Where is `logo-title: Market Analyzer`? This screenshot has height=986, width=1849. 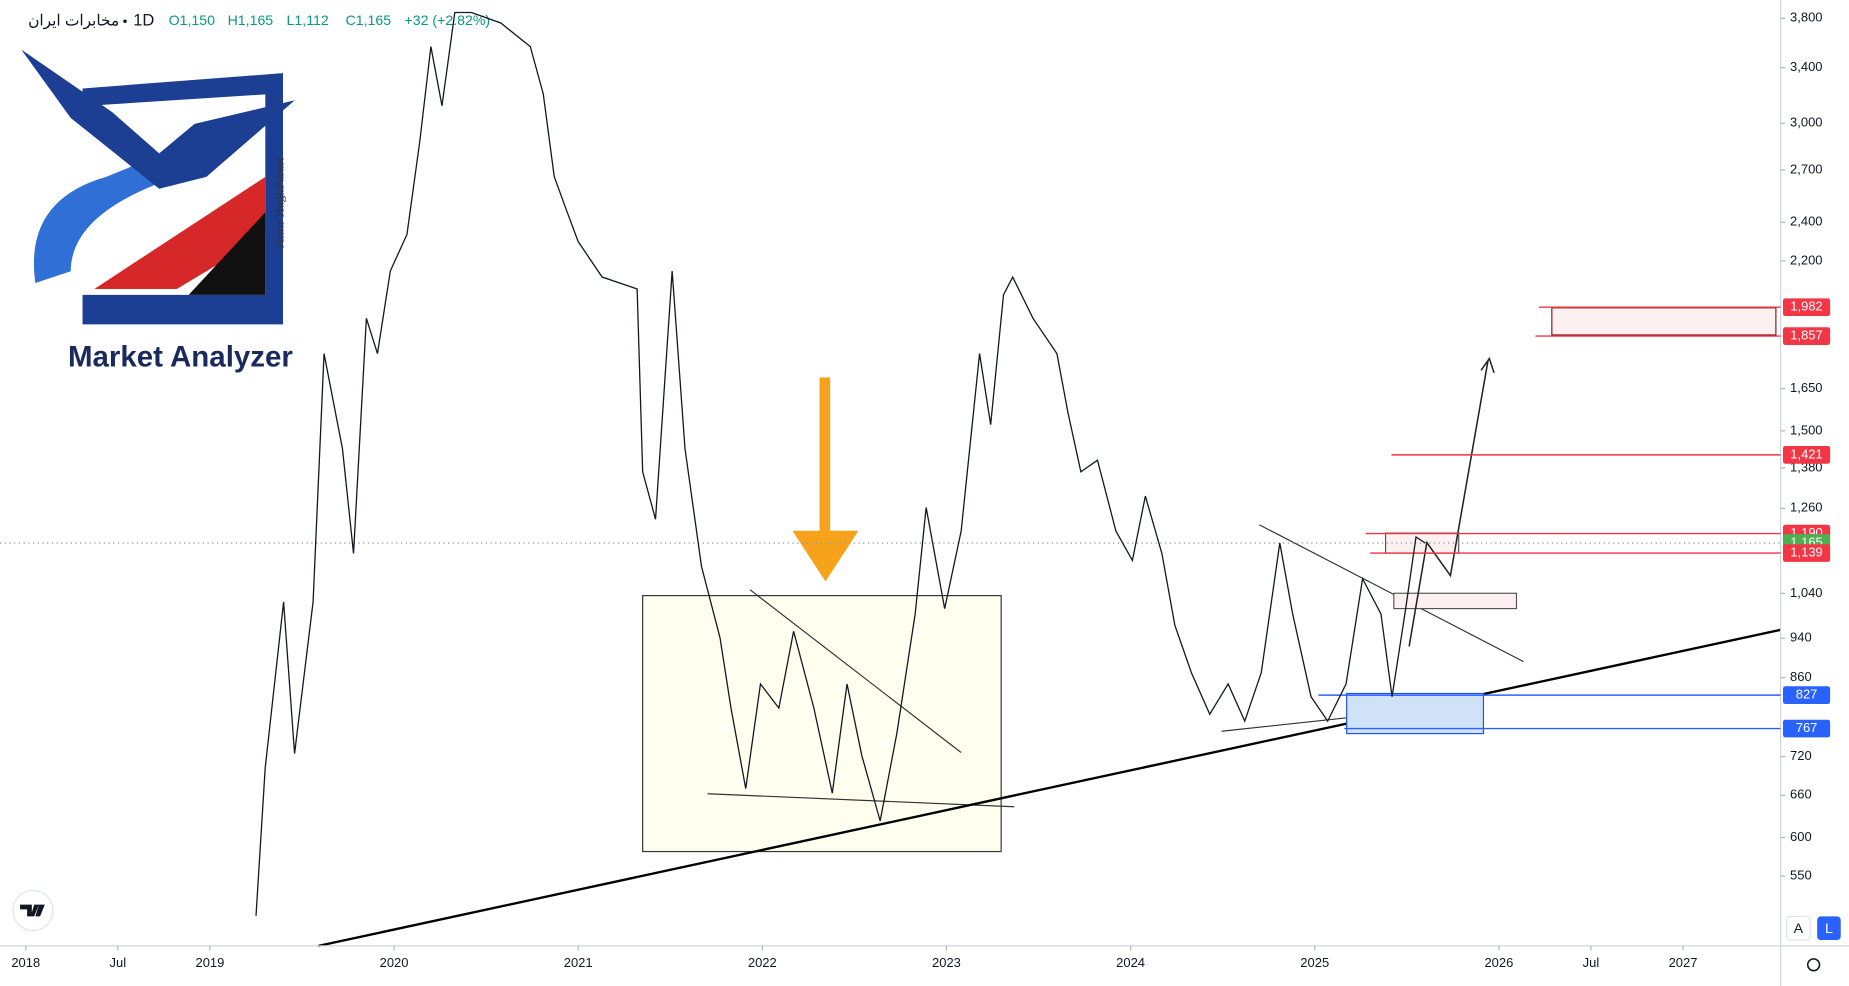 logo-title: Market Analyzer is located at coordinates (180, 356).